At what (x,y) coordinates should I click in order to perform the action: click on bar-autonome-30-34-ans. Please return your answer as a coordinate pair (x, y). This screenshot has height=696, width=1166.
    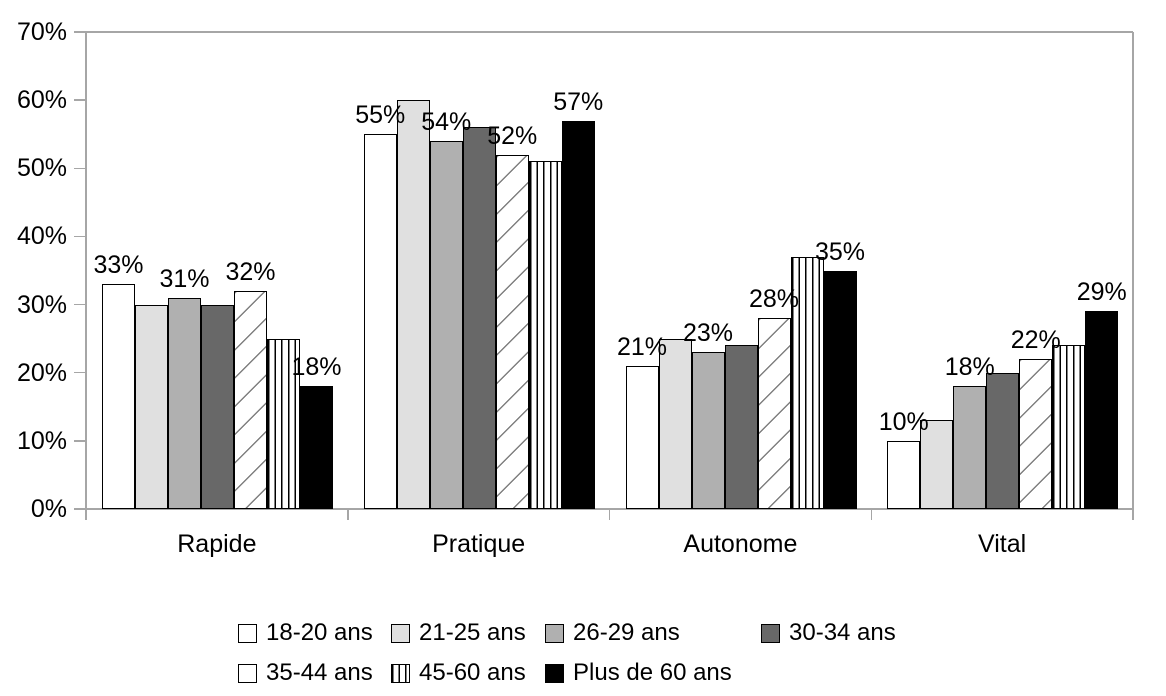
    Looking at the image, I should click on (741, 427).